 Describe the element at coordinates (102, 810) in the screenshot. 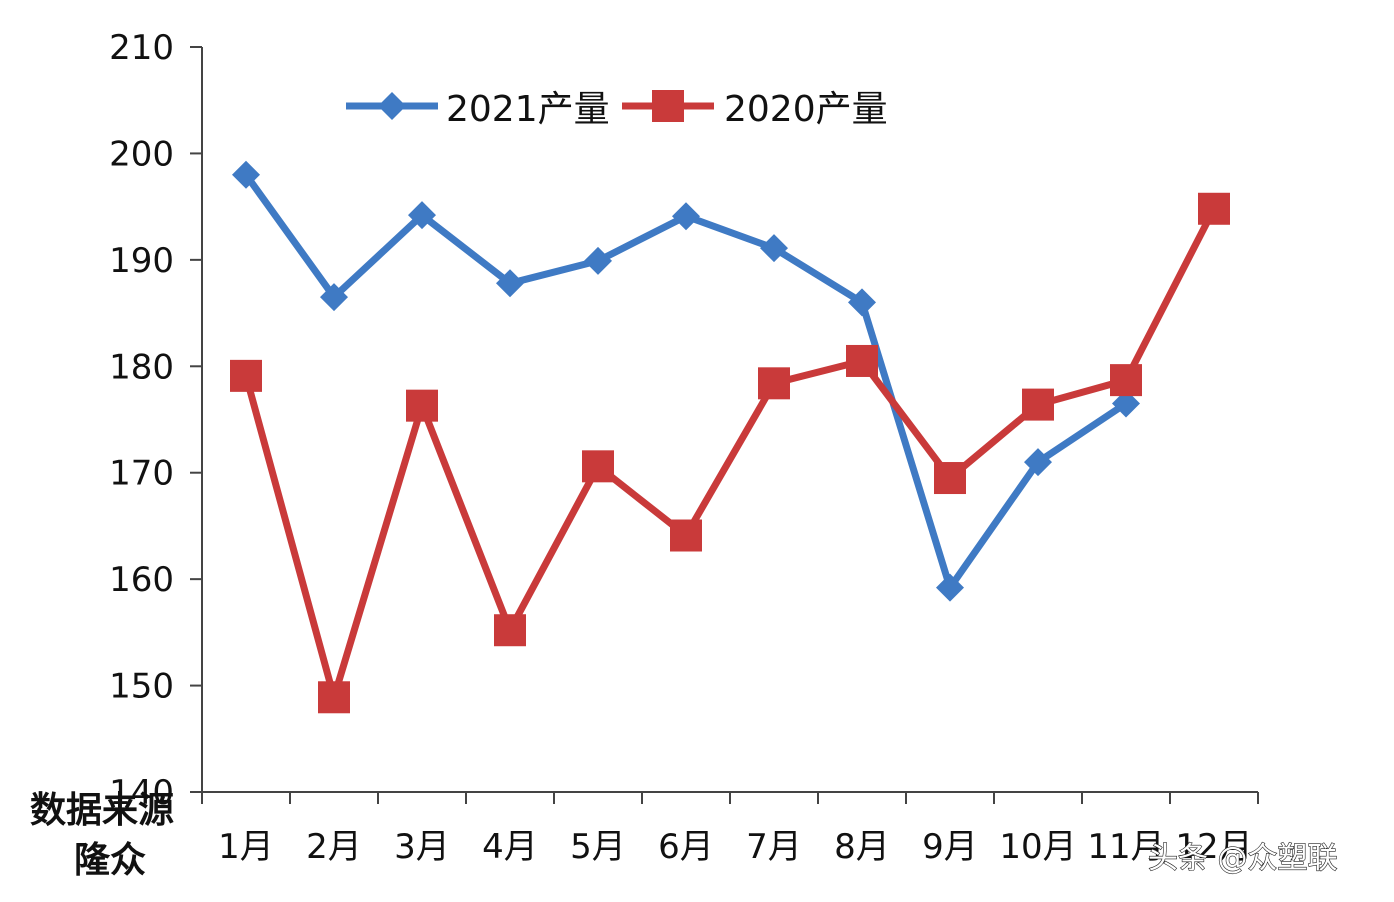

I see `source-note-line1: 数据来源` at that location.